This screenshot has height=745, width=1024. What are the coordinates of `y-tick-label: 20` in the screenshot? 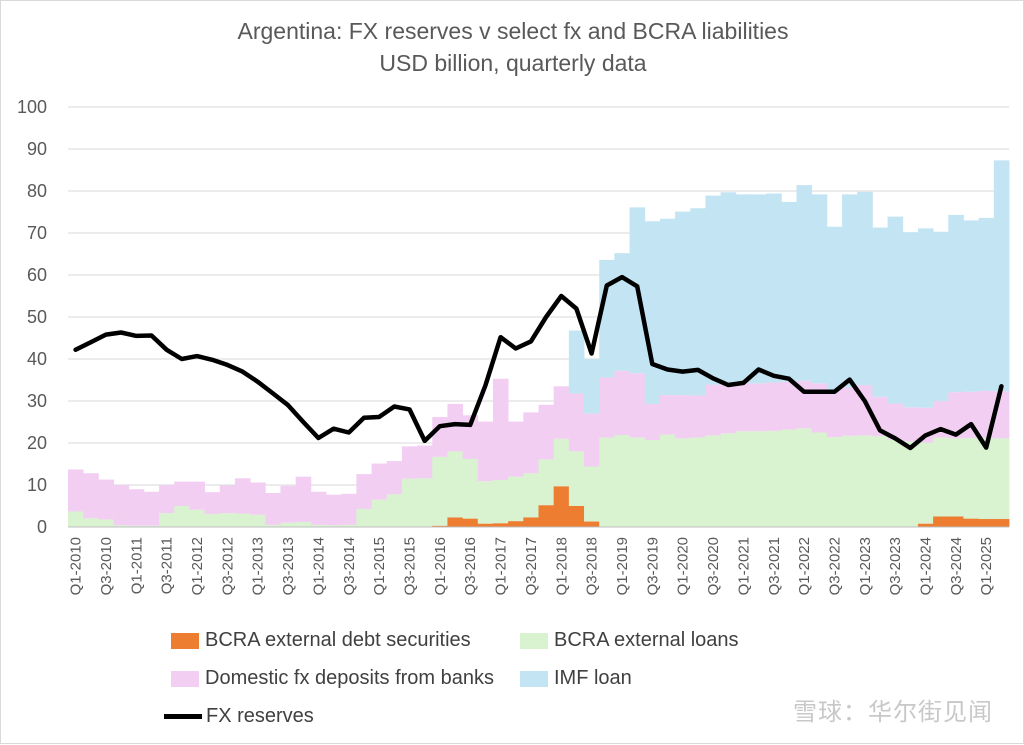 It's located at (37, 443).